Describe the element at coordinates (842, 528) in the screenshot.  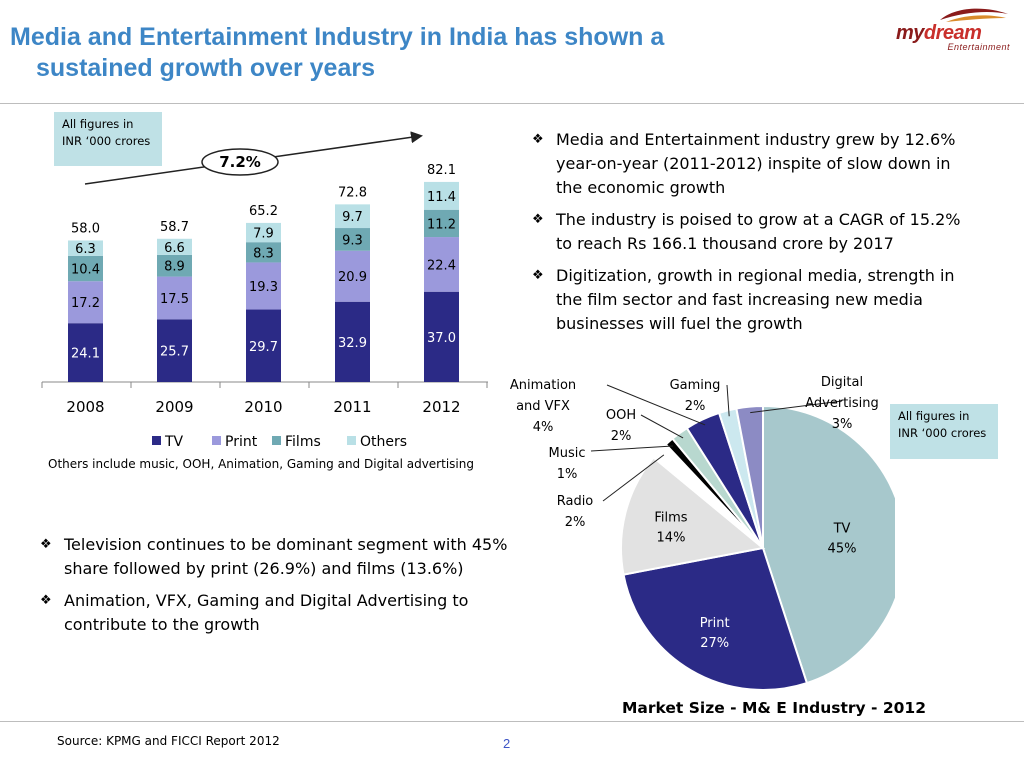
I see `slice-name-label: TV` at that location.